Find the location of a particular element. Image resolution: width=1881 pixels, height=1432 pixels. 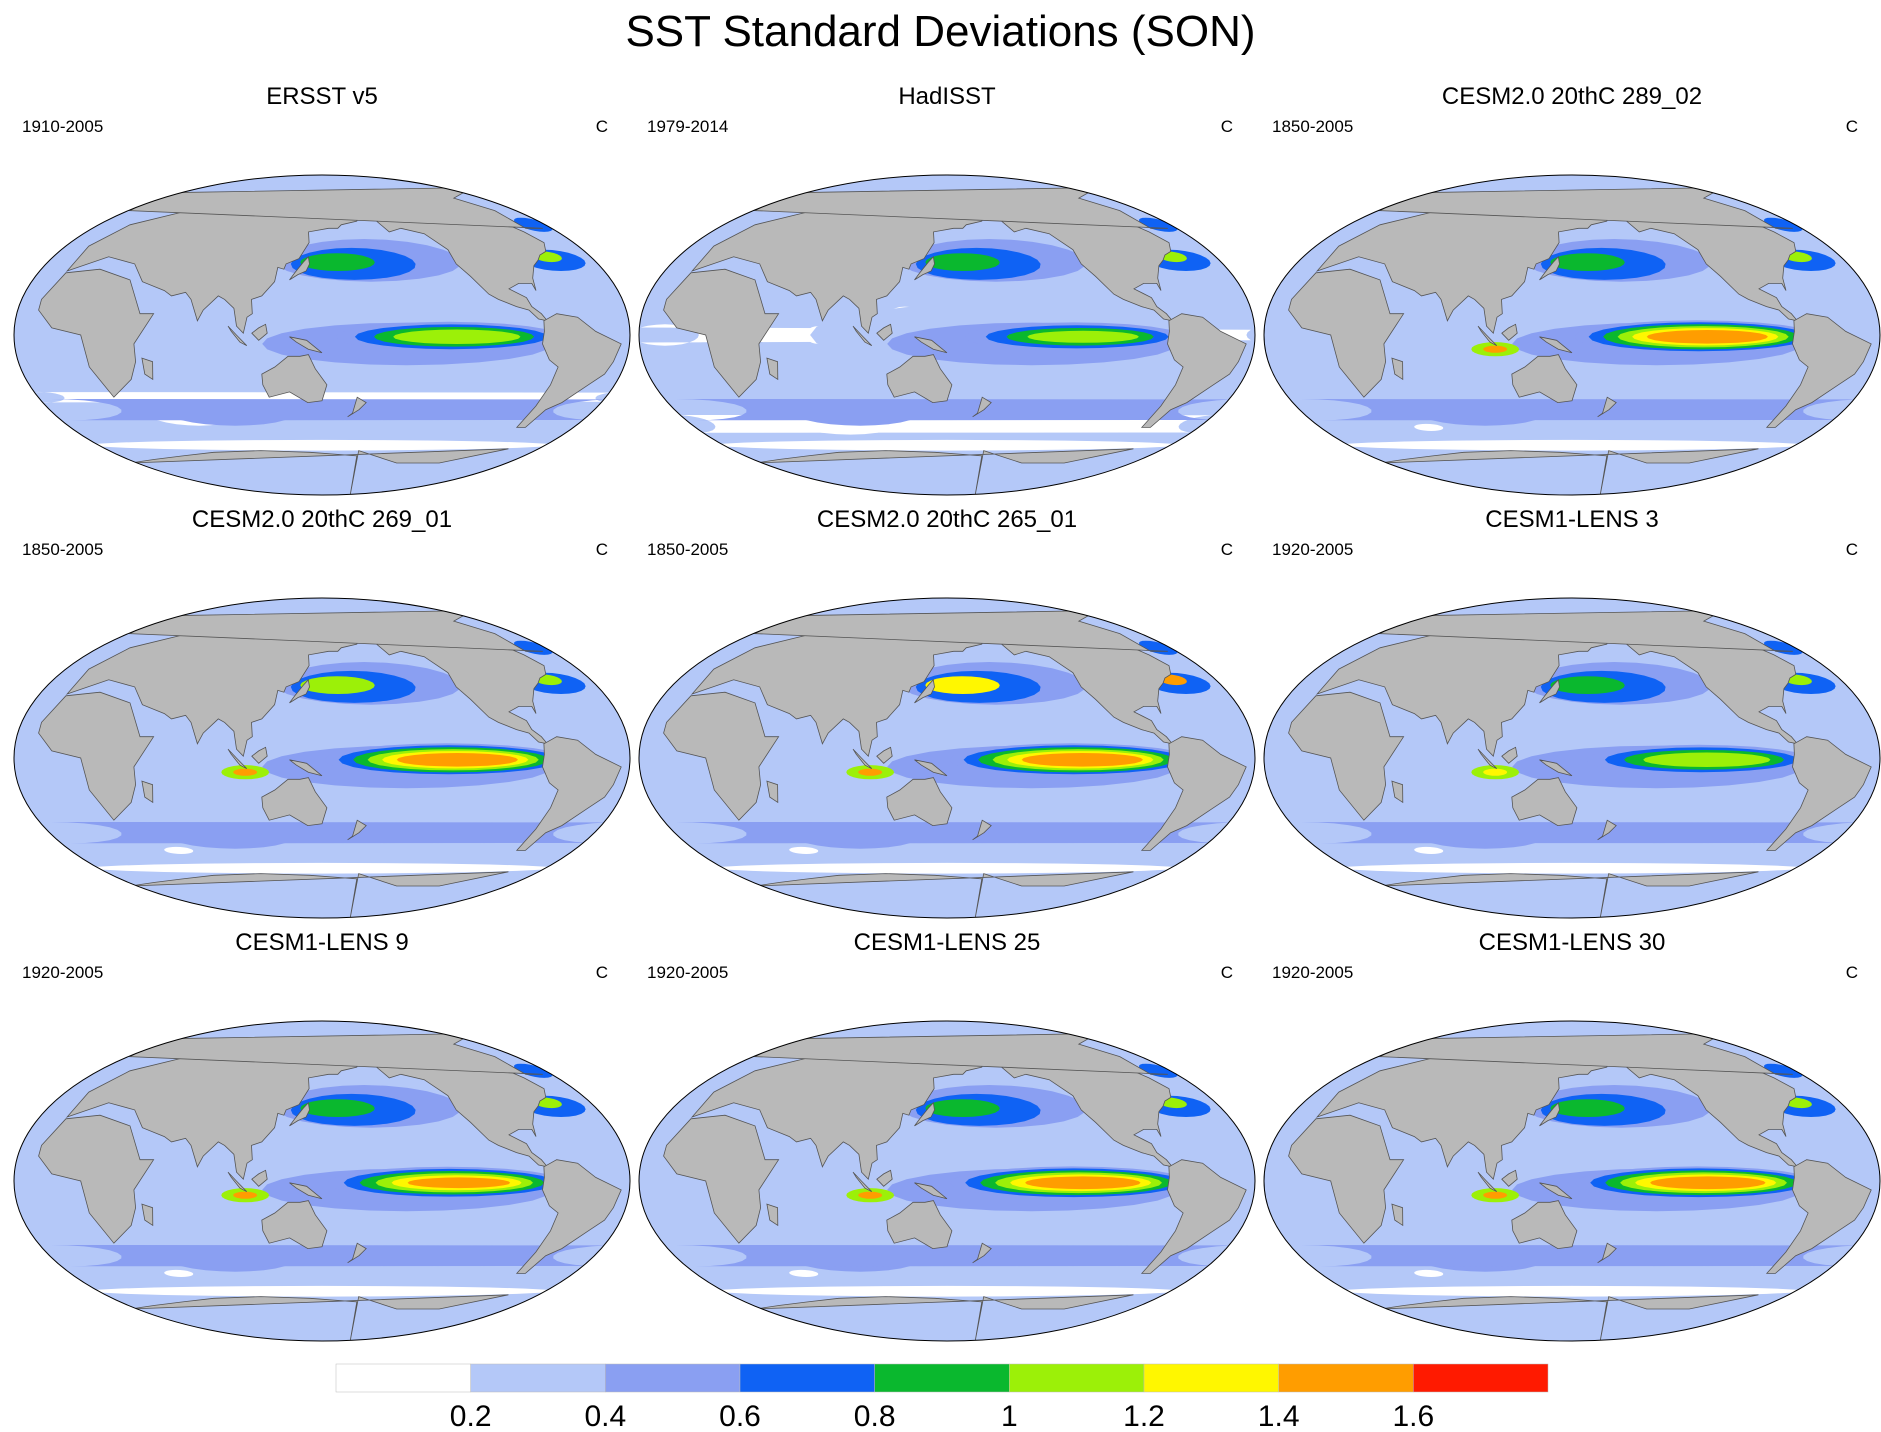

panel-title: CESM2.0 20thC 289_02 is located at coordinates (1572, 96).